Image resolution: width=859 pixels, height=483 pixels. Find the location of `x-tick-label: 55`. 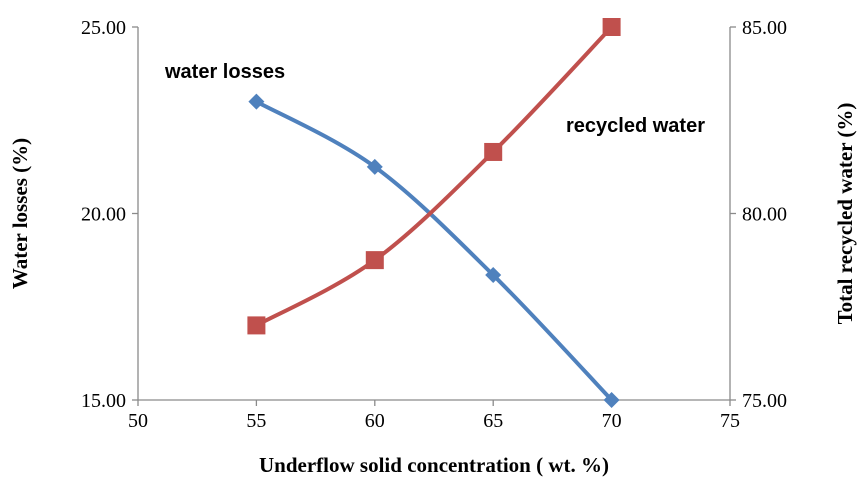

x-tick-label: 55 is located at coordinates (256, 421).